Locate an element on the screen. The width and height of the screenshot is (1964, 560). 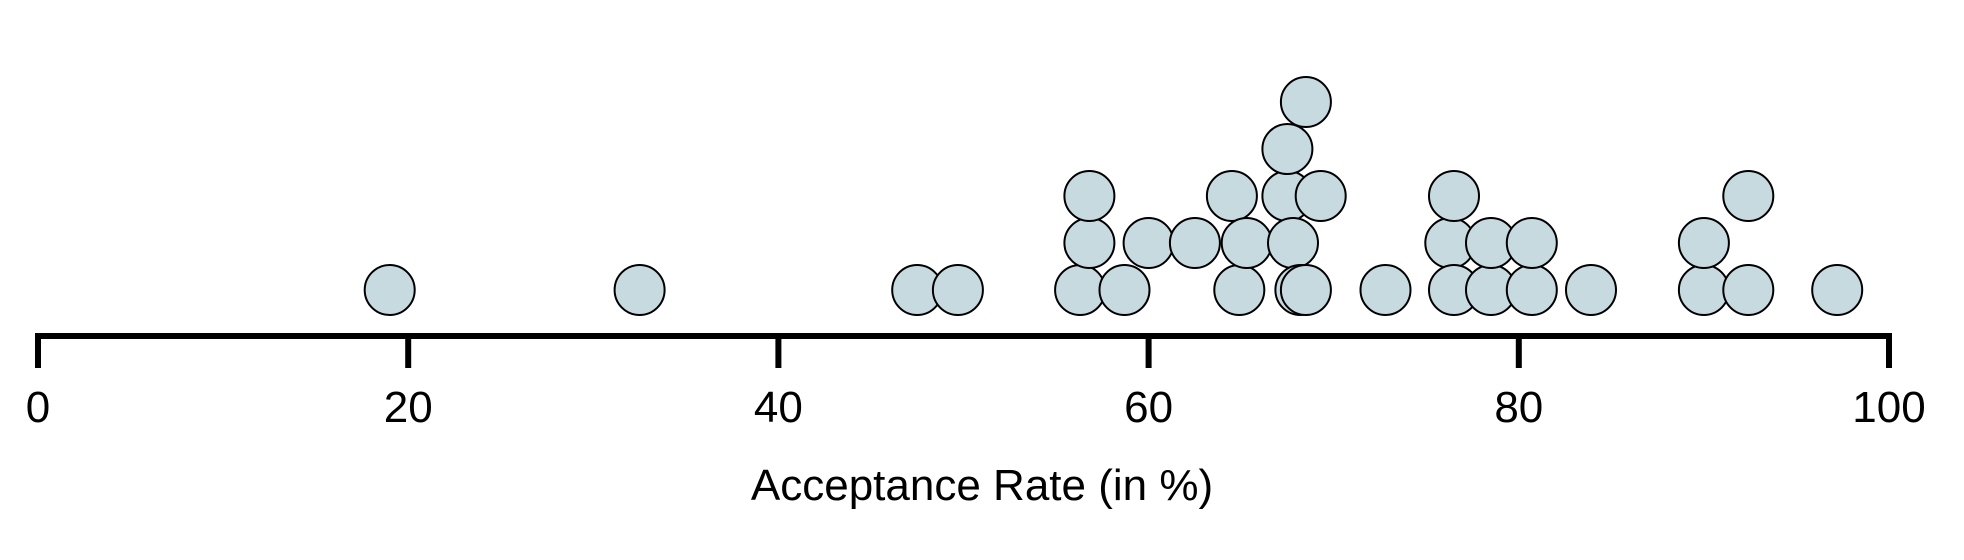
x-tick-label: 0 is located at coordinates (38, 407).